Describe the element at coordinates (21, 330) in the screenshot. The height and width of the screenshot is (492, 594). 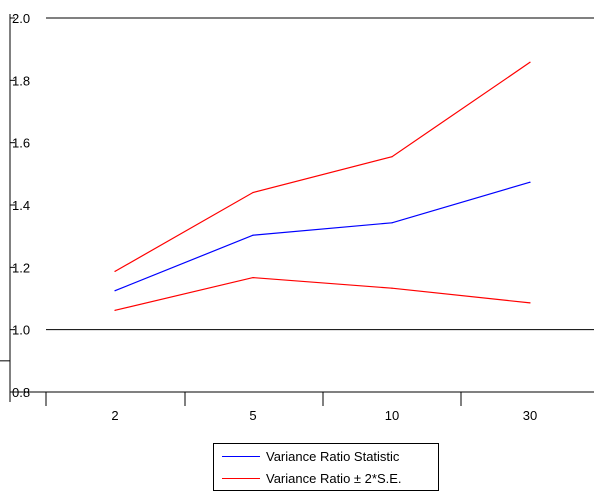
I see `y-tick-label: 1.0` at that location.